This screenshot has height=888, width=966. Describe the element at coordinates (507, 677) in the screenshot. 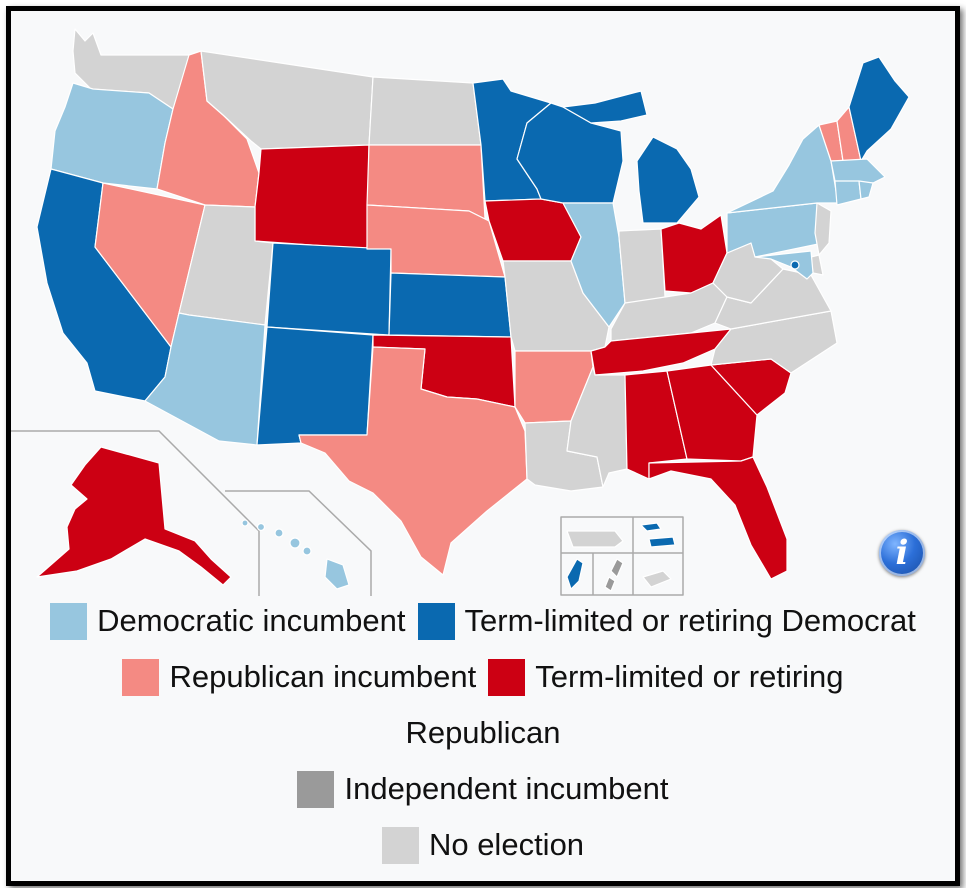

I see `legend-swatch-rep-open` at that location.